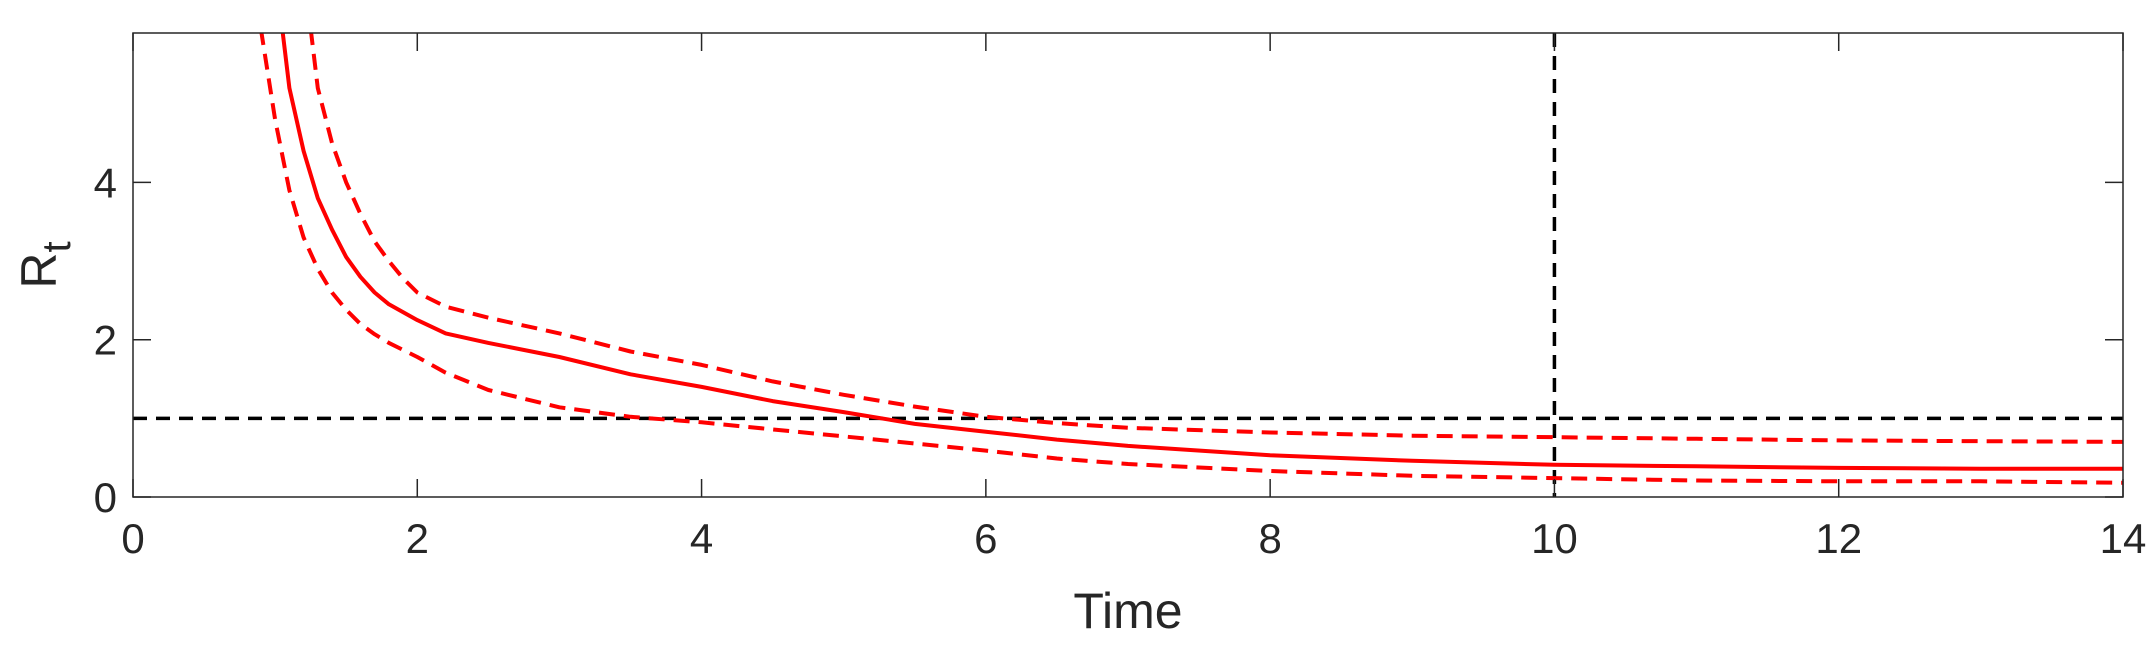  Describe the element at coordinates (985, 538) in the screenshot. I see `x-tick-label: 6` at that location.